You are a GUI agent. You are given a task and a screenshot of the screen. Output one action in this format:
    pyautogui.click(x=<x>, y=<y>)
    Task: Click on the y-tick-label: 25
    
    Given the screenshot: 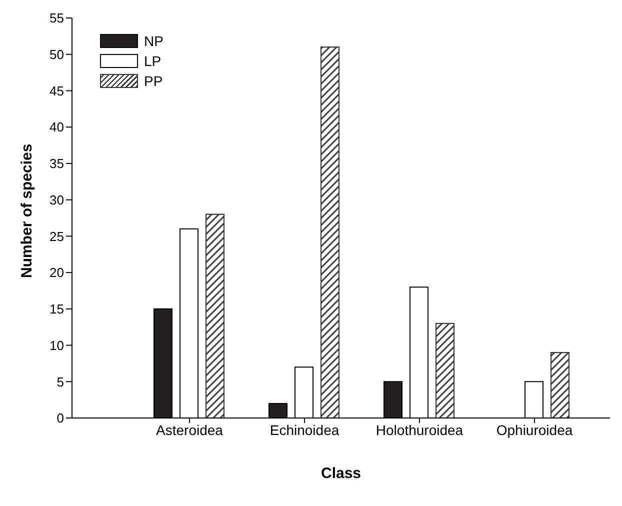 What is the action you would take?
    pyautogui.click(x=57, y=236)
    